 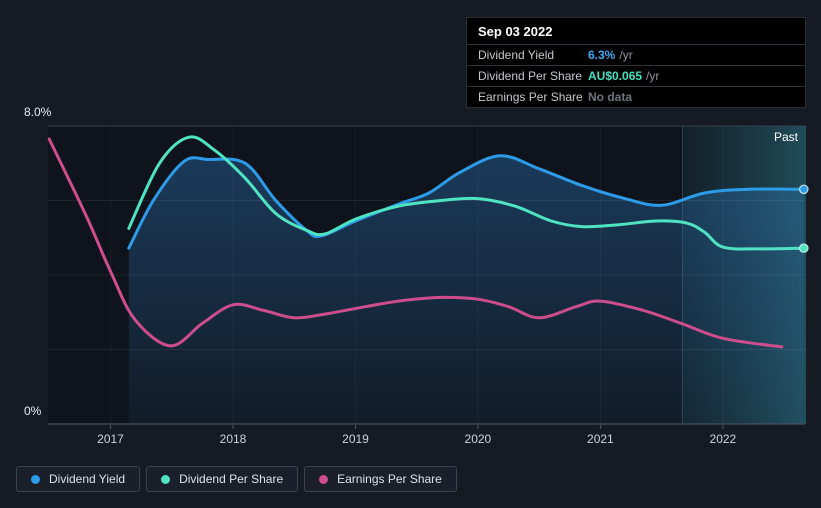 What do you see at coordinates (530, 76) in the screenshot?
I see `tooltip-label: Dividend Per Share` at bounding box center [530, 76].